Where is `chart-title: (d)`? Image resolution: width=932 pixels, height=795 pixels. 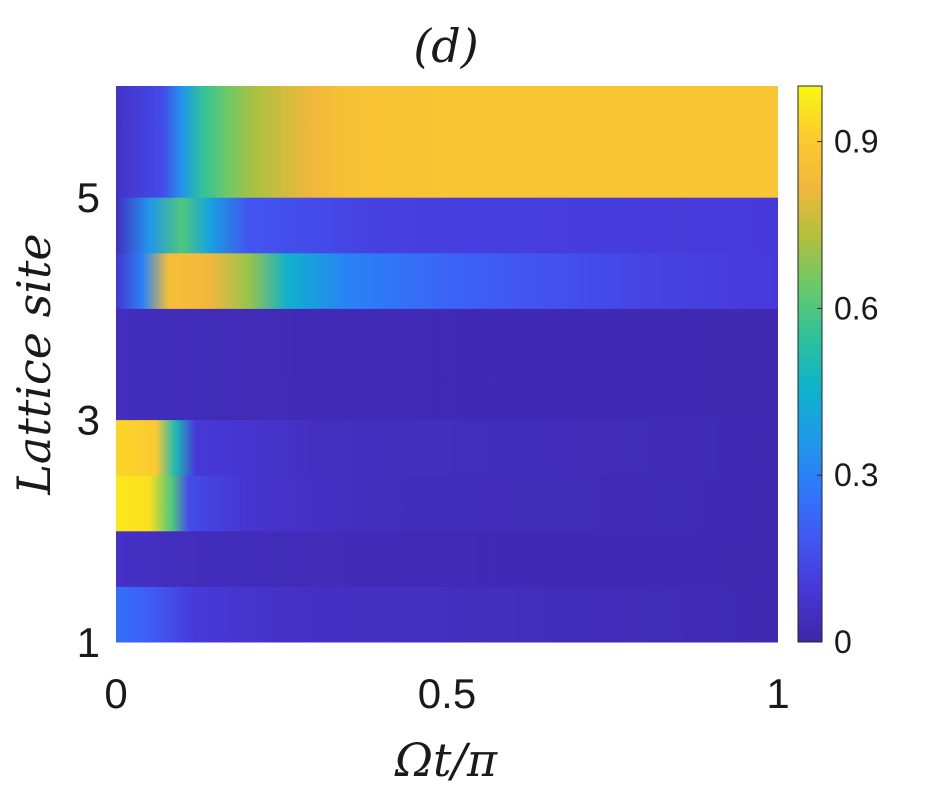
chart-title: (d) is located at coordinates (445, 46).